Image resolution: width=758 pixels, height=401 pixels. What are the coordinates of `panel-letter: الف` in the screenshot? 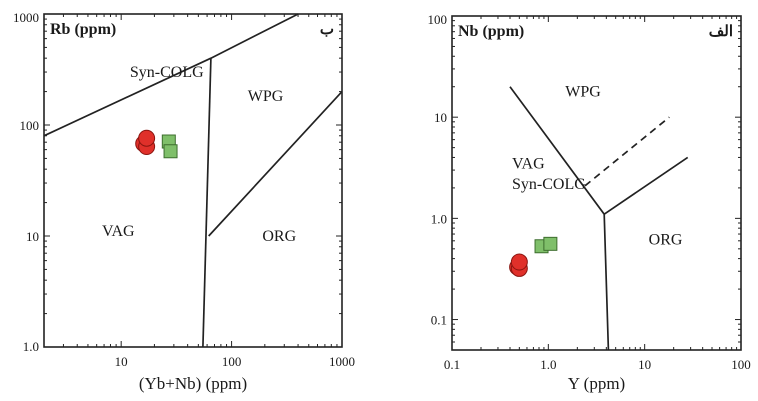 It's located at (721, 32).